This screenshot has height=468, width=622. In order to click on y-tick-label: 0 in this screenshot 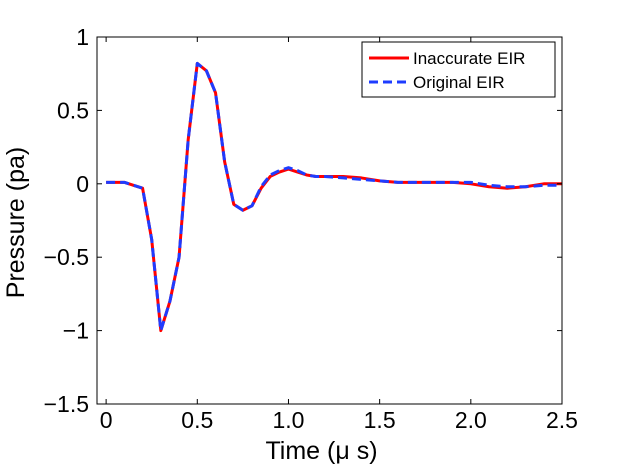, I will do `click(82, 184)`.